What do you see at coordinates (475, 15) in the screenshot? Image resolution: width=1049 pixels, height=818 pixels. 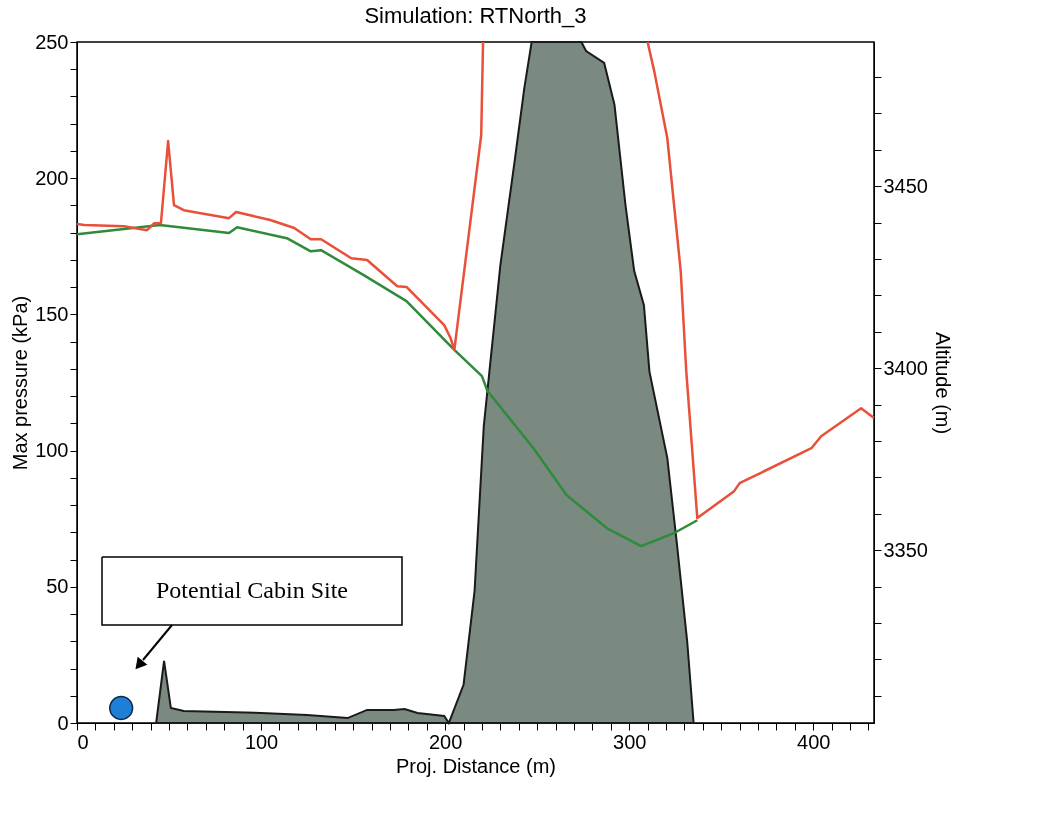 I see `chart-title: Simulation: RTNorth_3` at bounding box center [475, 15].